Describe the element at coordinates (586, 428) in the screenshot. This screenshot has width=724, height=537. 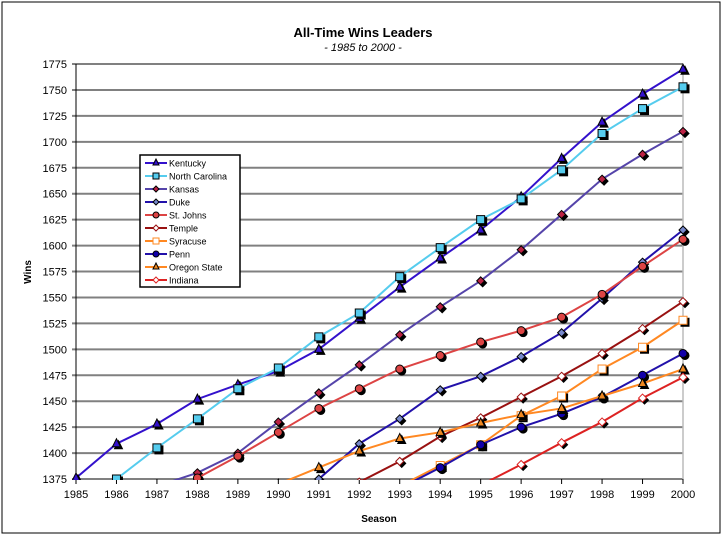
I see `series-line-indiana` at that location.